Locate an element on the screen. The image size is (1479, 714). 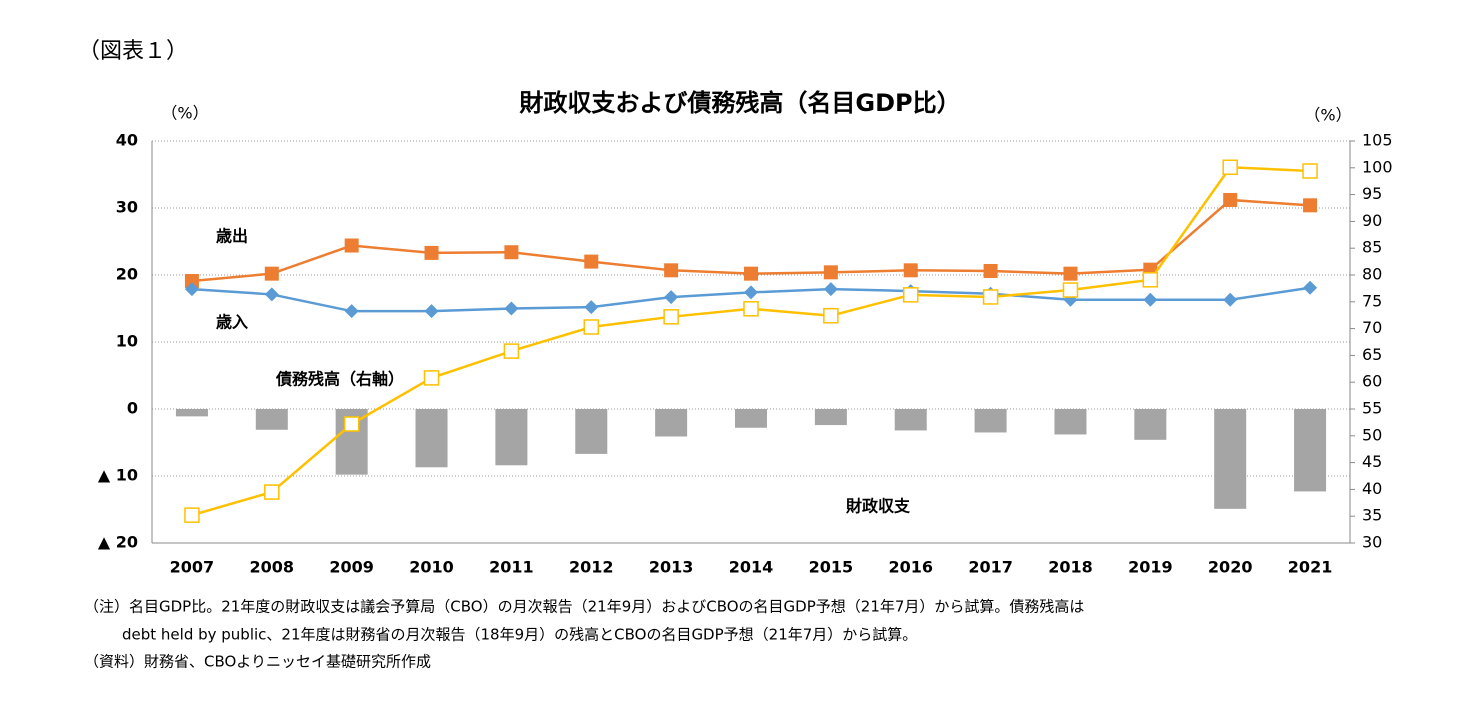
y-tick-label: 30 is located at coordinates (127, 207).